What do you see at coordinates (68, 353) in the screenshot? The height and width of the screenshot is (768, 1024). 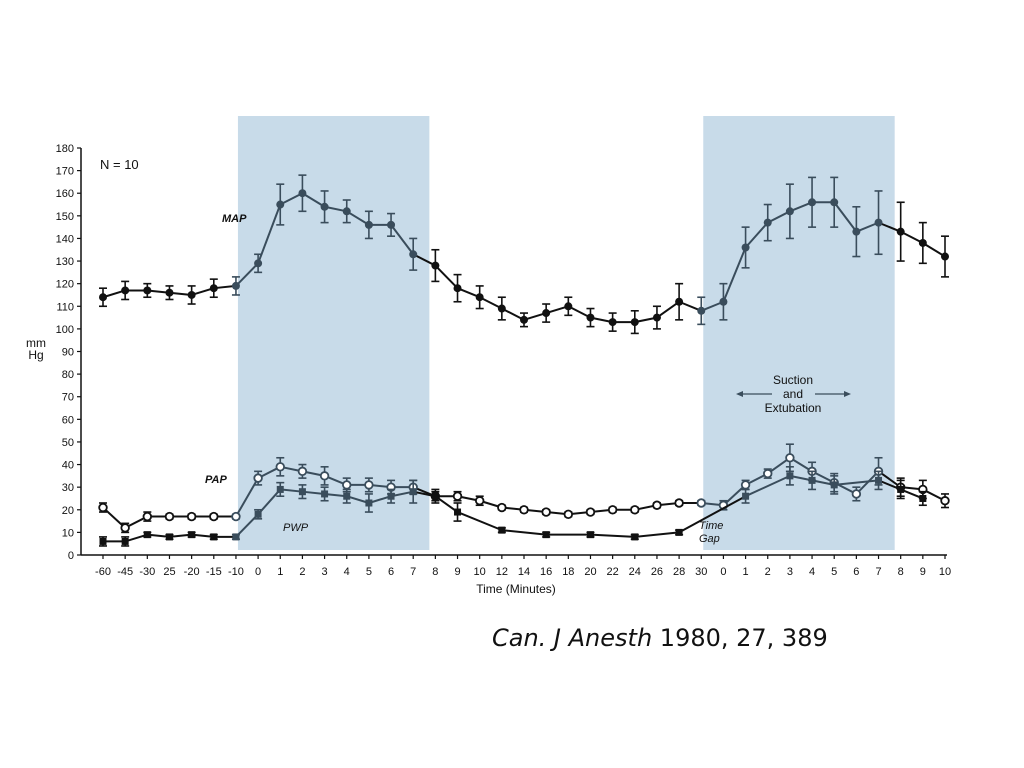 I see `y-tick-label: 90` at bounding box center [68, 353].